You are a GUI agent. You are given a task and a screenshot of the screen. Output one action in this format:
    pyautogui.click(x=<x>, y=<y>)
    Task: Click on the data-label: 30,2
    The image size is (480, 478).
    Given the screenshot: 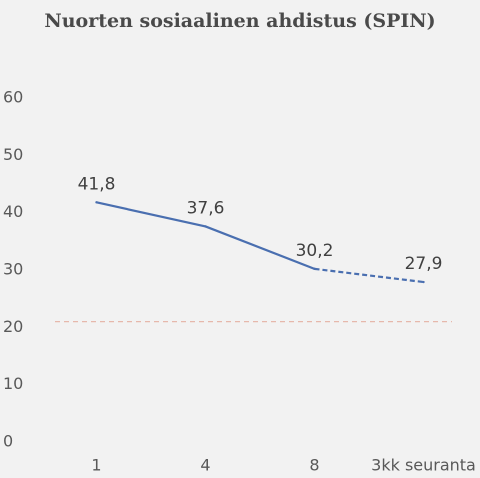 What is the action you would take?
    pyautogui.click(x=315, y=251)
    